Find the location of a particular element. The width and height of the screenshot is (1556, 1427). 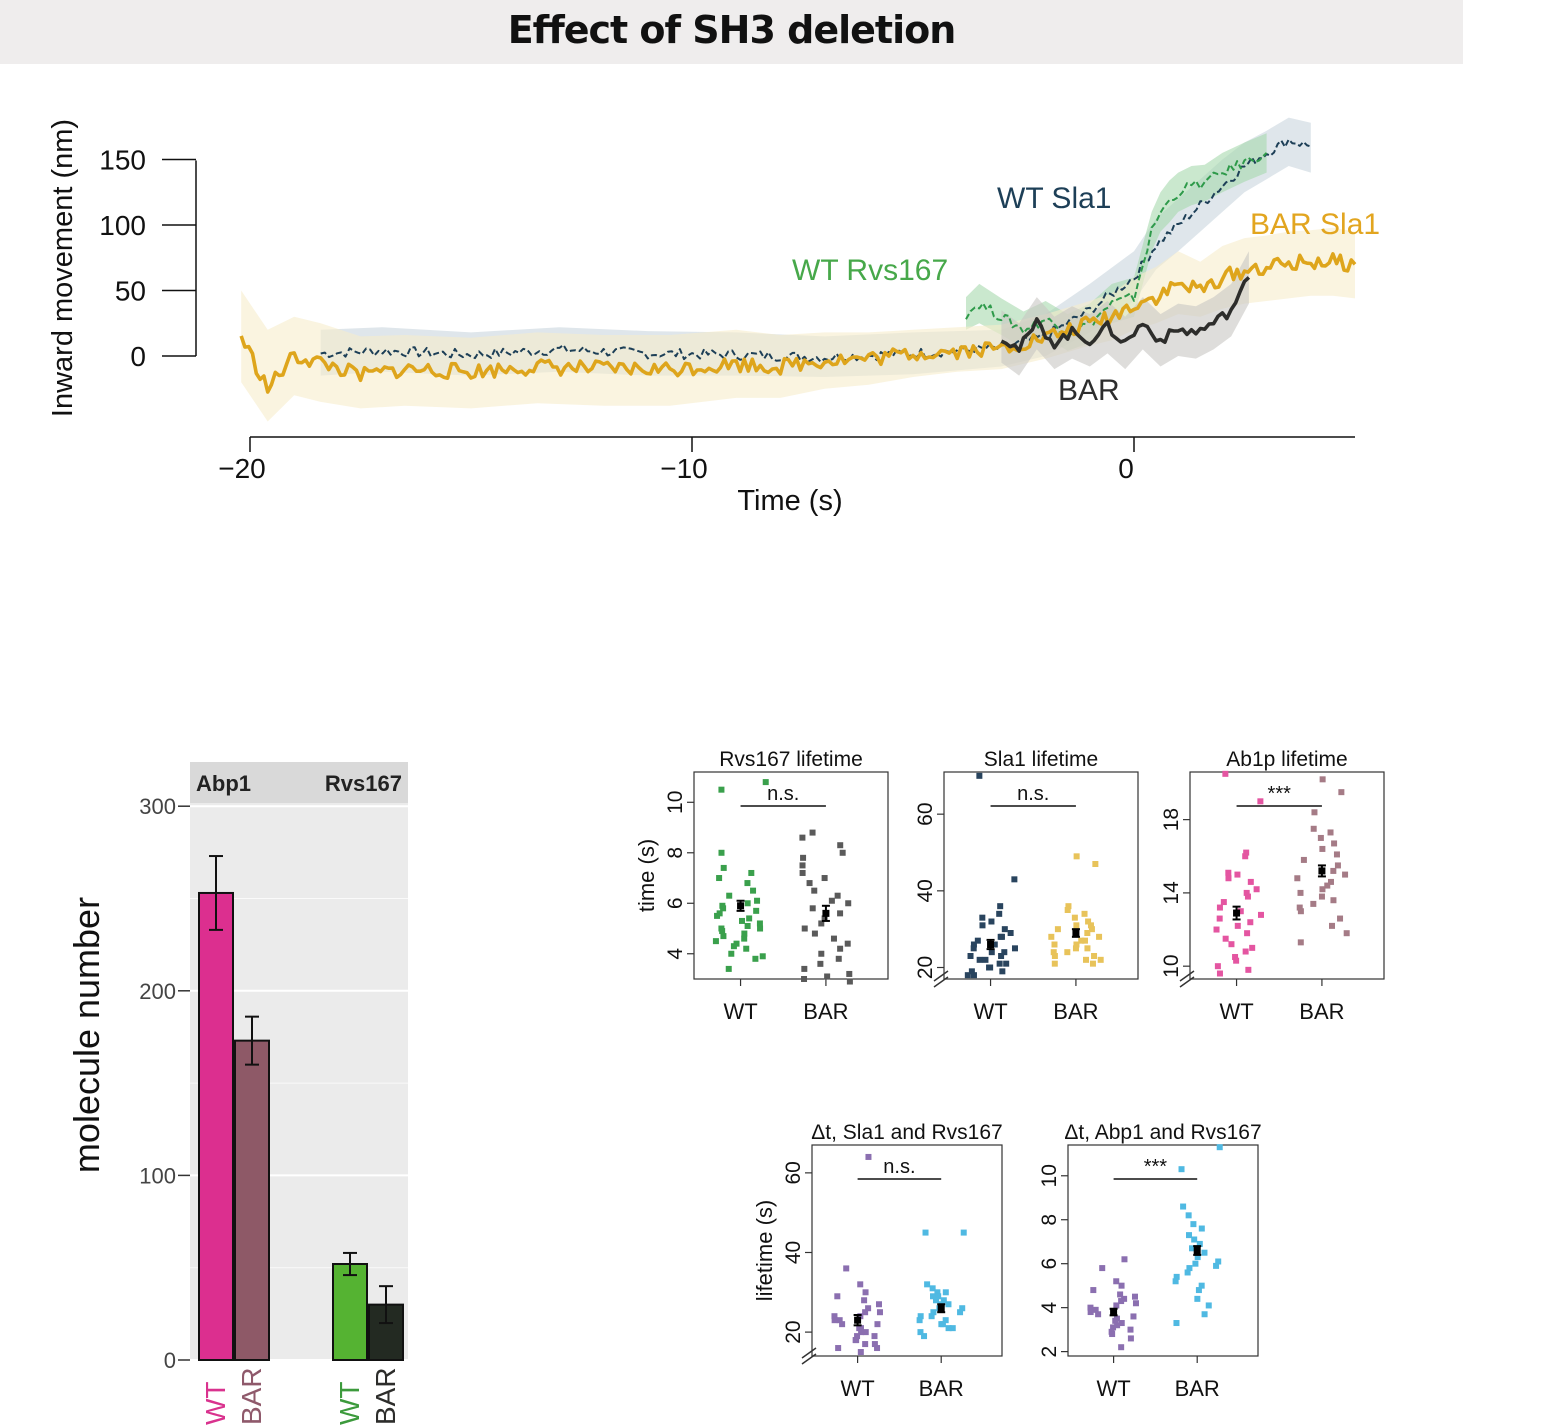

series-label: WT Rvs167 is located at coordinates (870, 270).